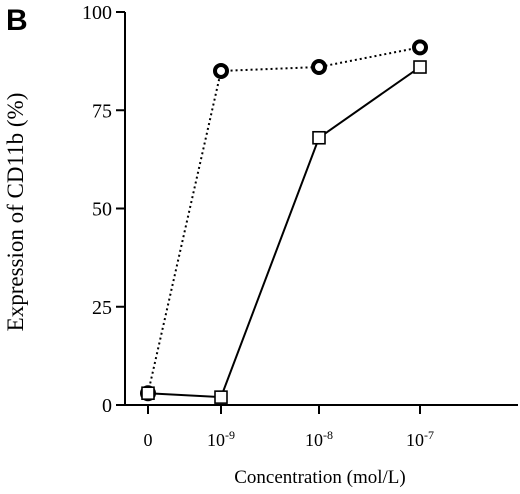 The width and height of the screenshot is (520, 494). I want to click on y-axis-label: Expression of CD11b (%), so click(15, 212).